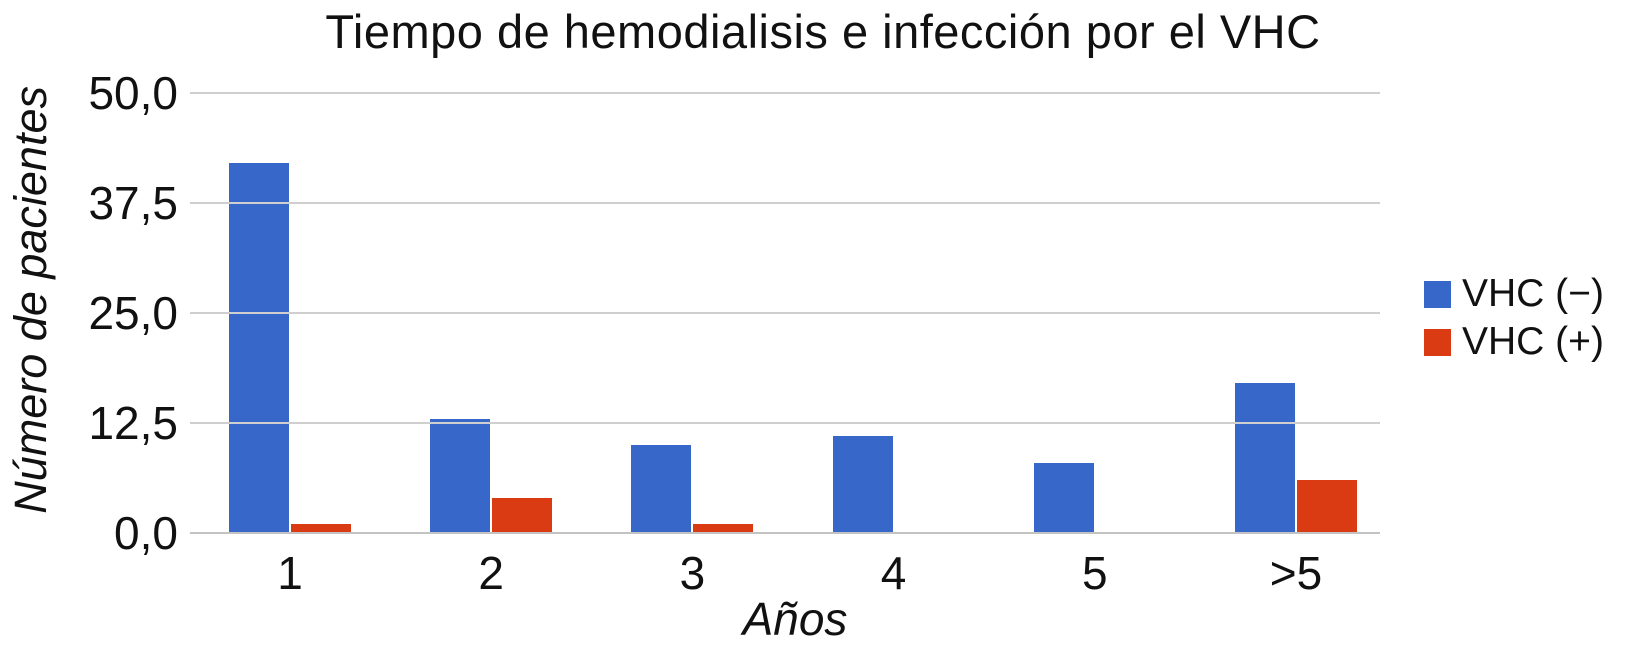 The image size is (1646, 651). What do you see at coordinates (146, 533) in the screenshot?
I see `y-tick-label: 0,0` at bounding box center [146, 533].